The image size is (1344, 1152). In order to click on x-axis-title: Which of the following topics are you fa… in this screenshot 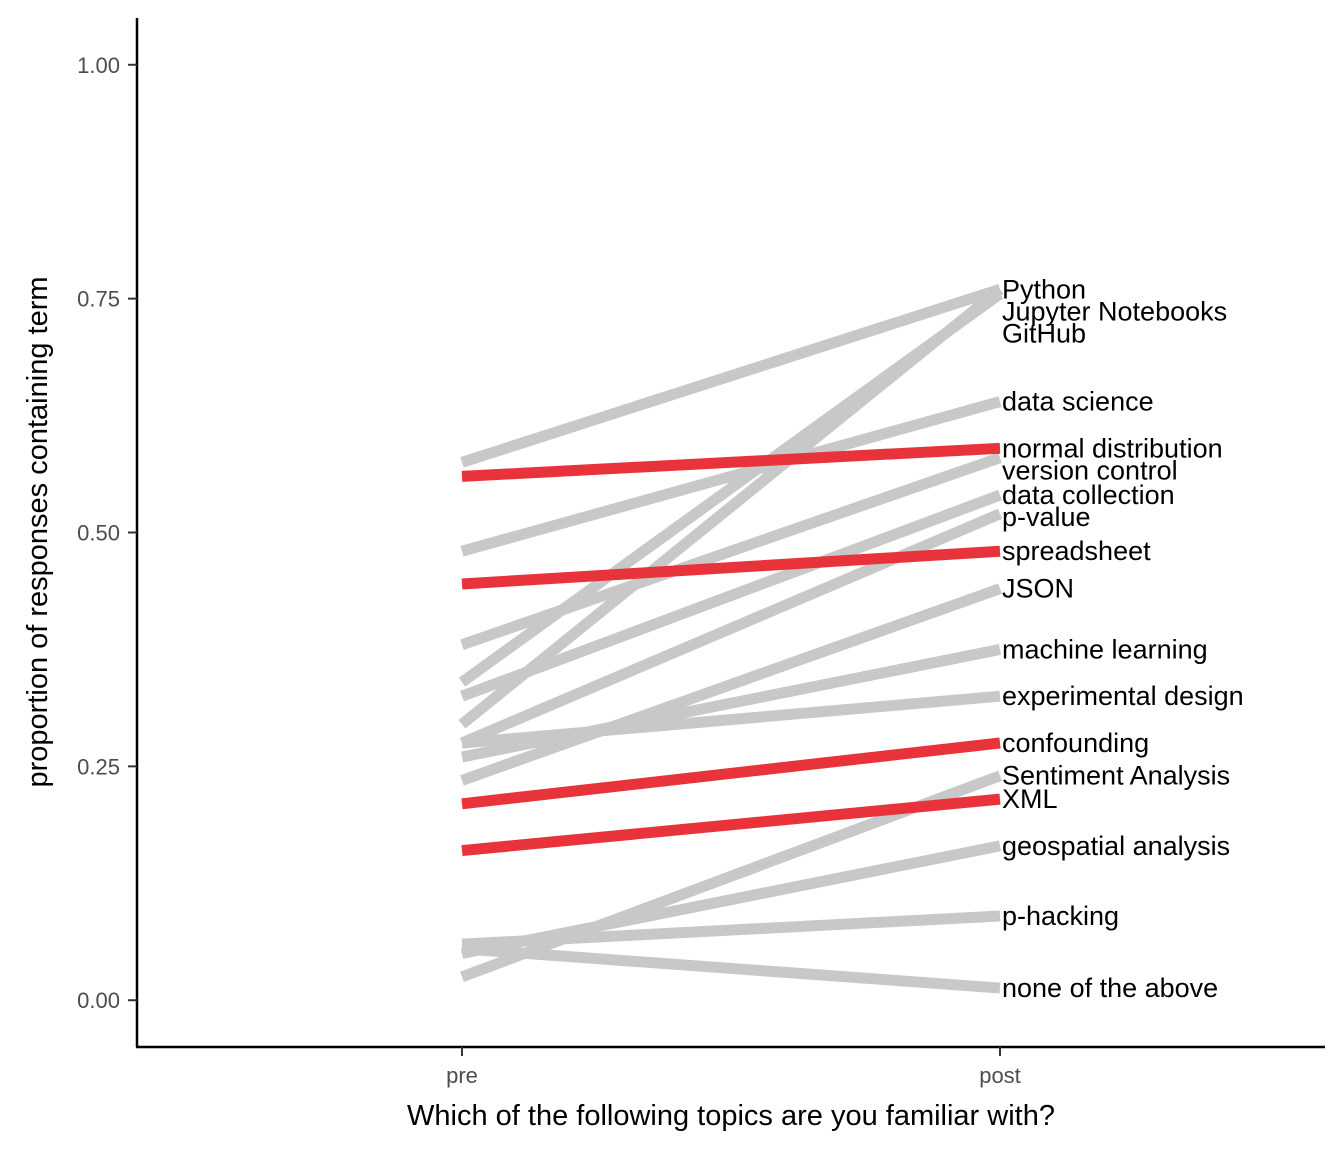, I will do `click(731, 1116)`.